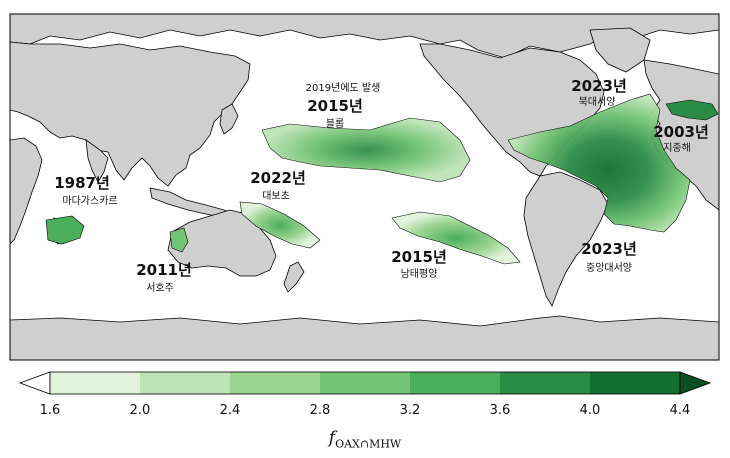 The height and width of the screenshot is (458, 730). Describe the element at coordinates (280, 225) in the screenshot. I see `hotspot-great-barrier` at that location.